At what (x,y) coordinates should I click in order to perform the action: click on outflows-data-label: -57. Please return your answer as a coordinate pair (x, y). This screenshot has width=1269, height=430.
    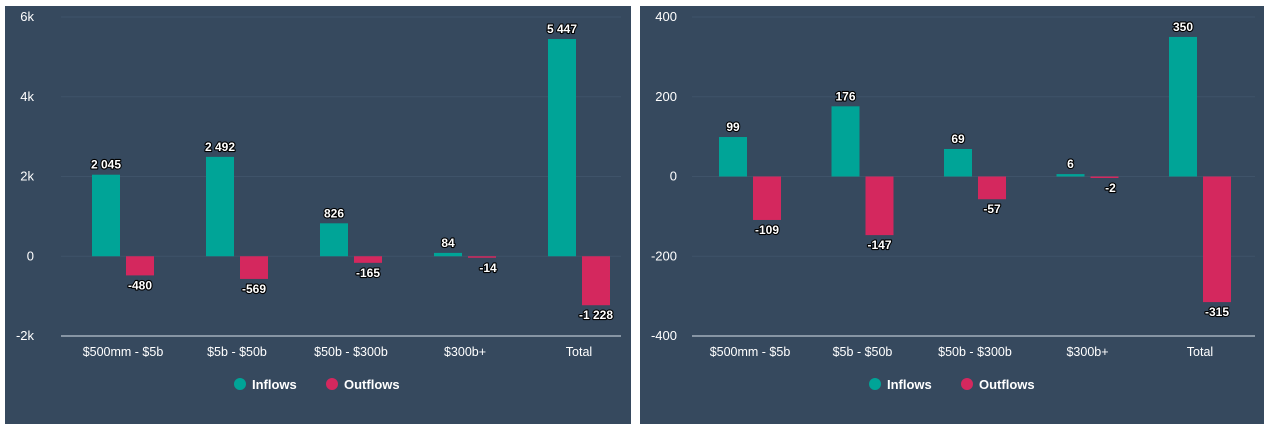
    Looking at the image, I should click on (992, 209).